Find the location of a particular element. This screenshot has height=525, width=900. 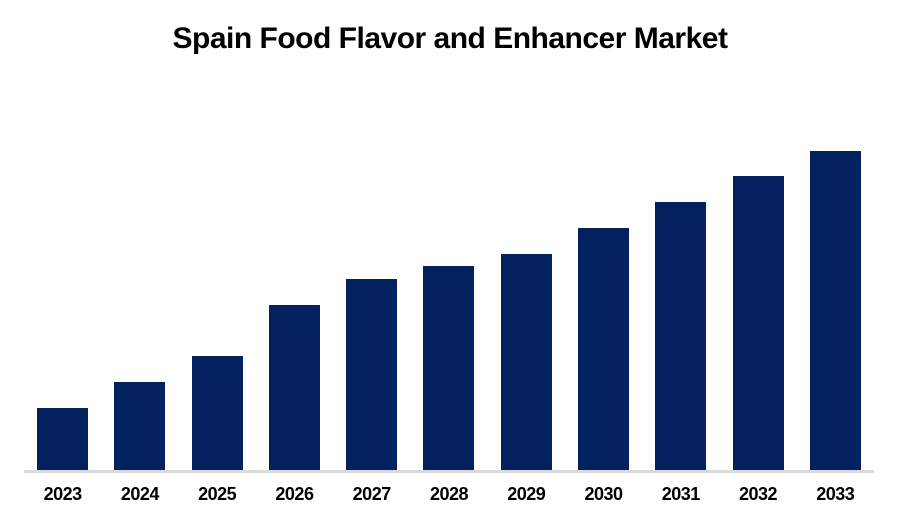

x-axis-label-2031: 2031 is located at coordinates (681, 494).